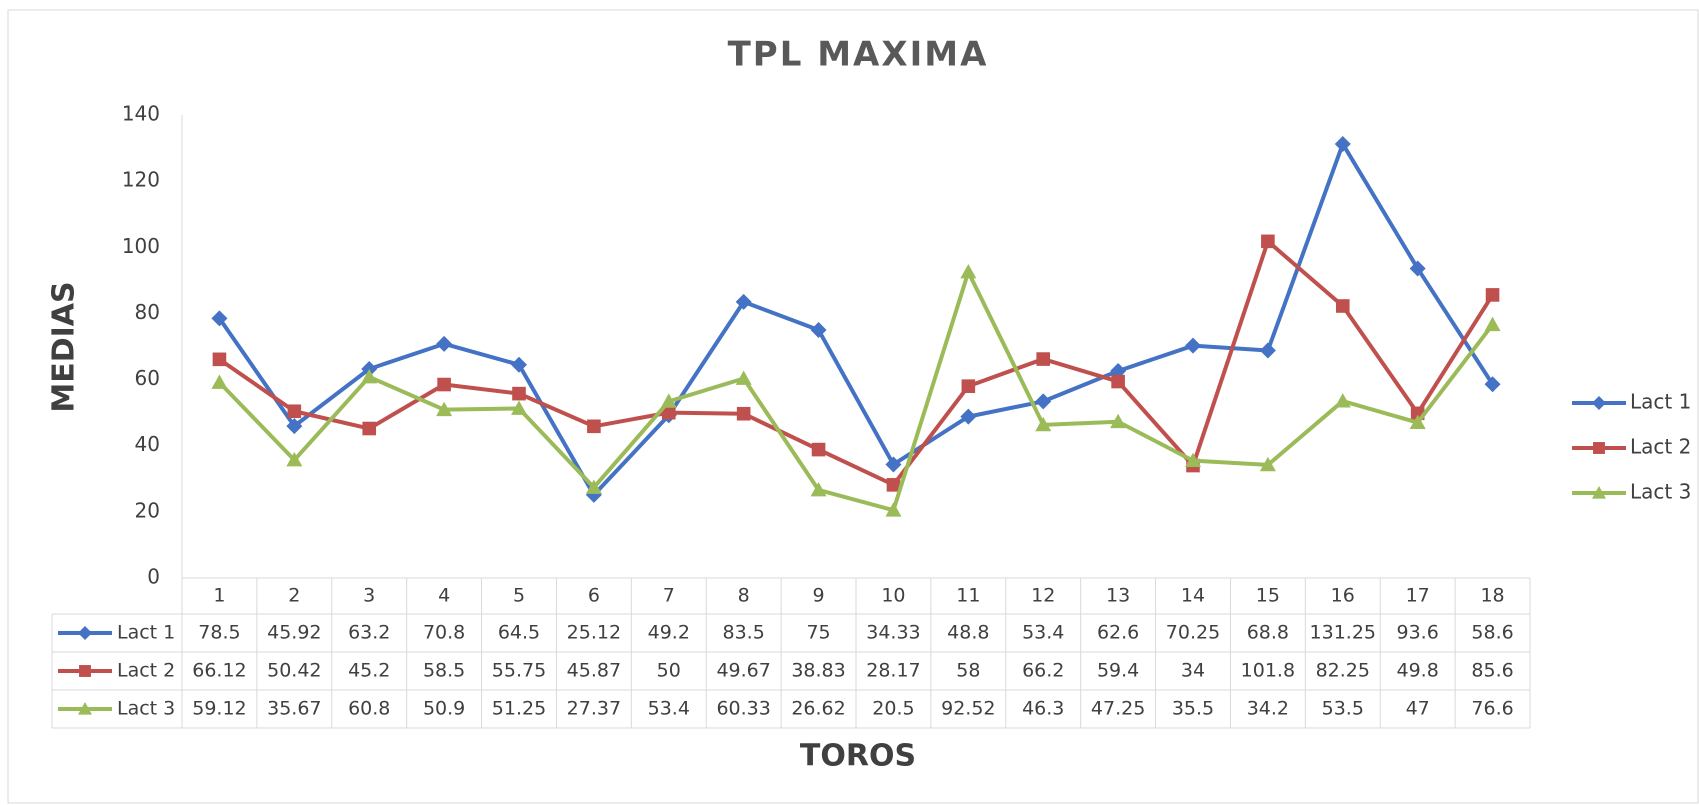 This screenshot has width=1699, height=805. Describe the element at coordinates (1268, 633) in the screenshot. I see `table-cell: 68.8` at that location.